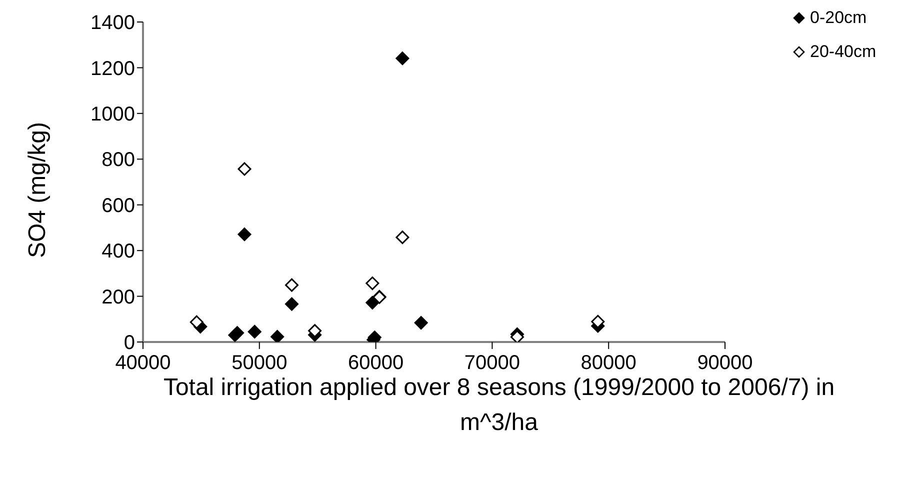 The height and width of the screenshot is (483, 902). What do you see at coordinates (725, 363) in the screenshot?
I see `x-tick-label: 90000` at bounding box center [725, 363].